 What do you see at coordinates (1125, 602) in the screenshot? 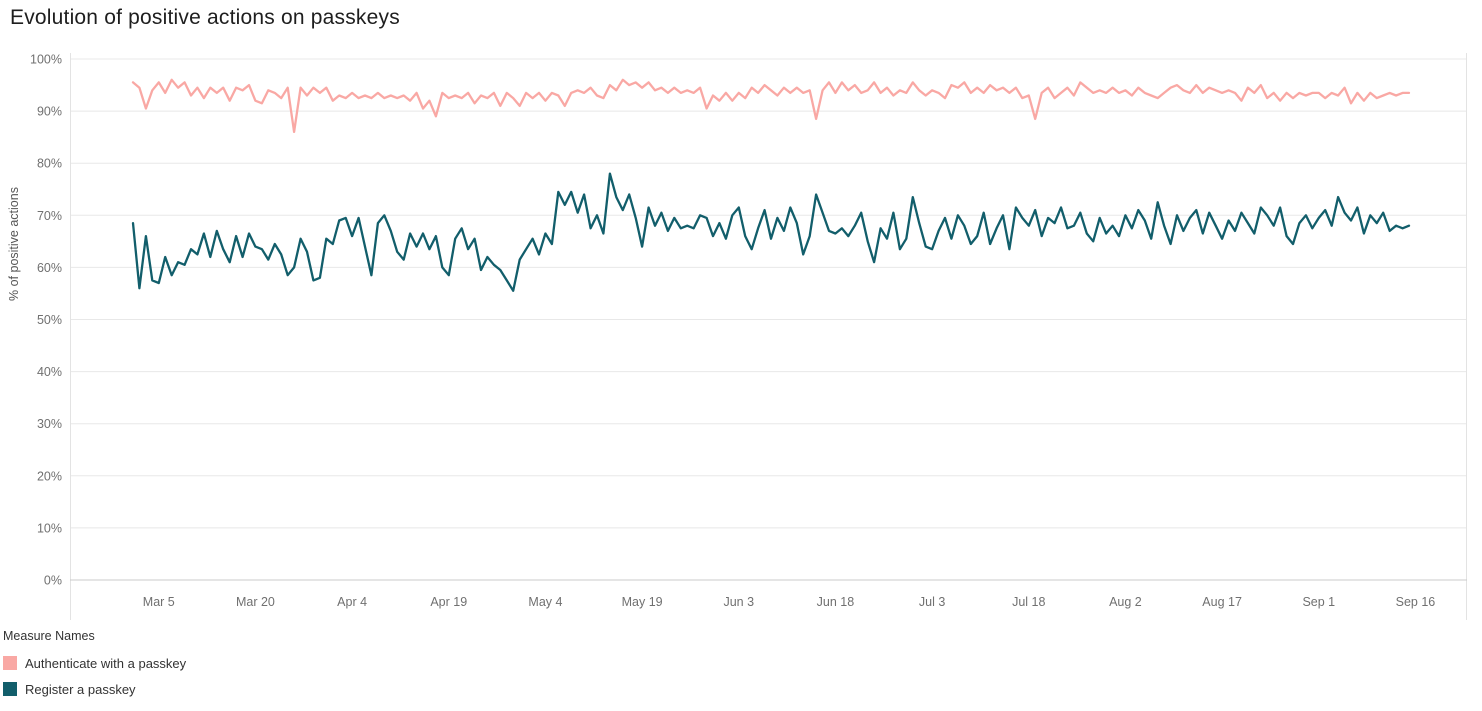
I see `x-tick-label: Aug 2` at bounding box center [1125, 602].